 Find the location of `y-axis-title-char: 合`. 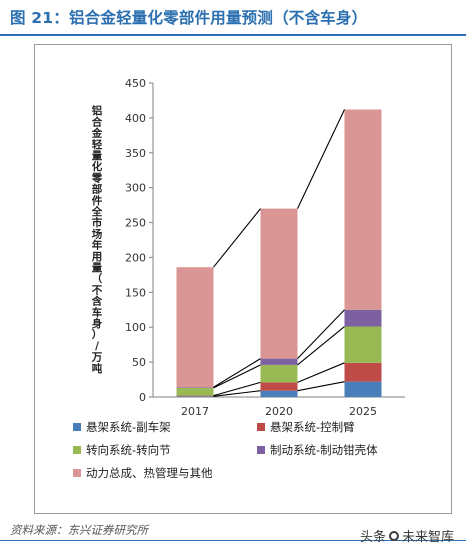

y-axis-title-char: 合 is located at coordinates (97, 121).